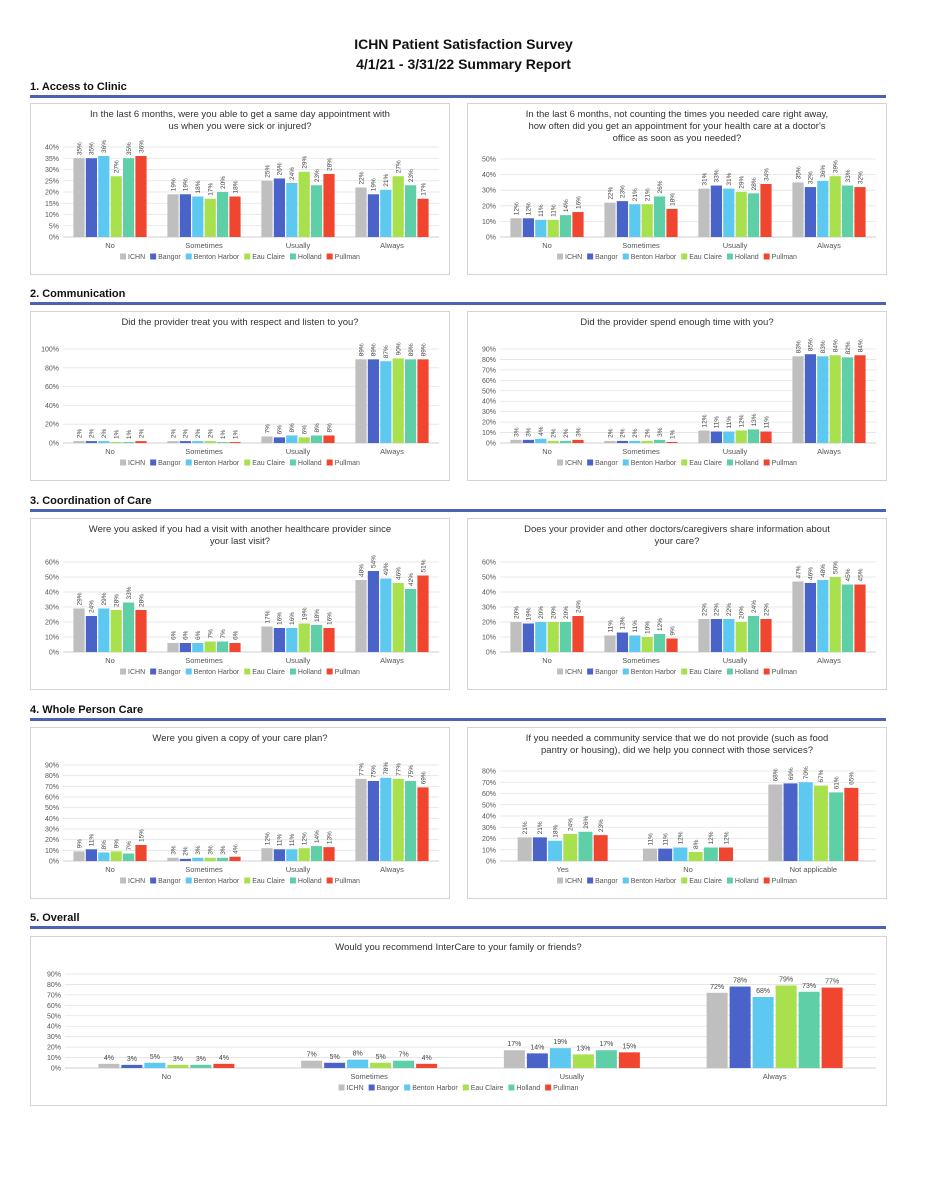 This screenshot has height=1200, width=927. What do you see at coordinates (742, 182) in the screenshot?
I see `data-label: 29%` at bounding box center [742, 182].